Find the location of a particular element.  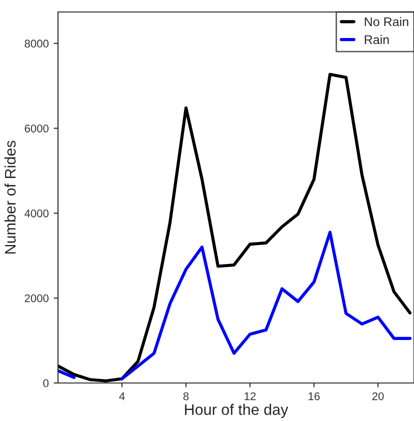

x-tick-label: 12 is located at coordinates (250, 396).